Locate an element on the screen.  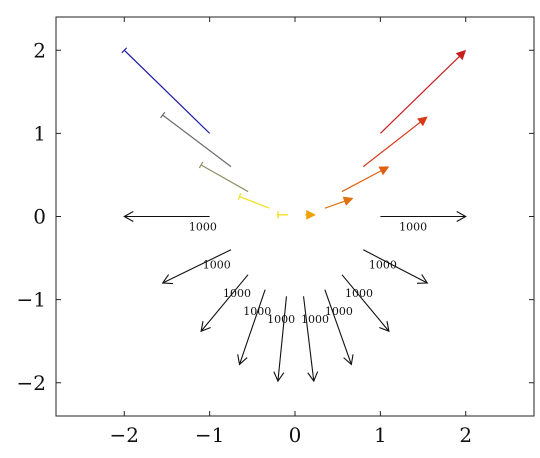
x-tick-label: 0 is located at coordinates (295, 435).